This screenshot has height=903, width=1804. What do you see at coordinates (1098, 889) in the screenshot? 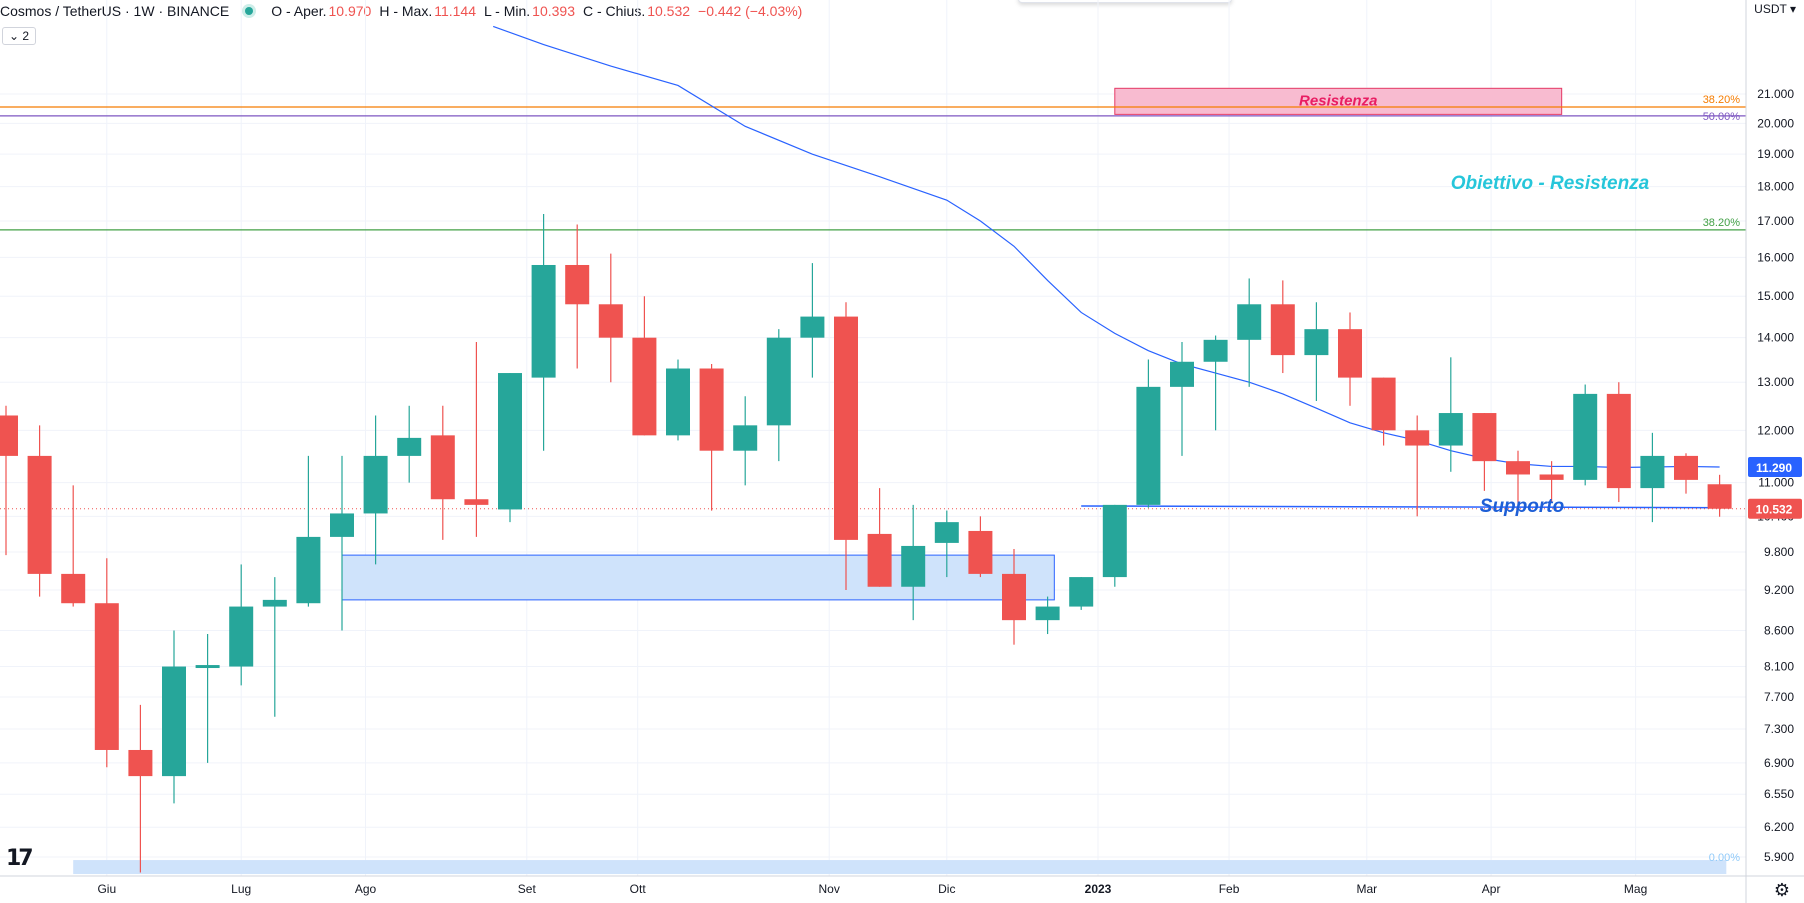
I see `time-tick-label: 2023` at bounding box center [1098, 889].